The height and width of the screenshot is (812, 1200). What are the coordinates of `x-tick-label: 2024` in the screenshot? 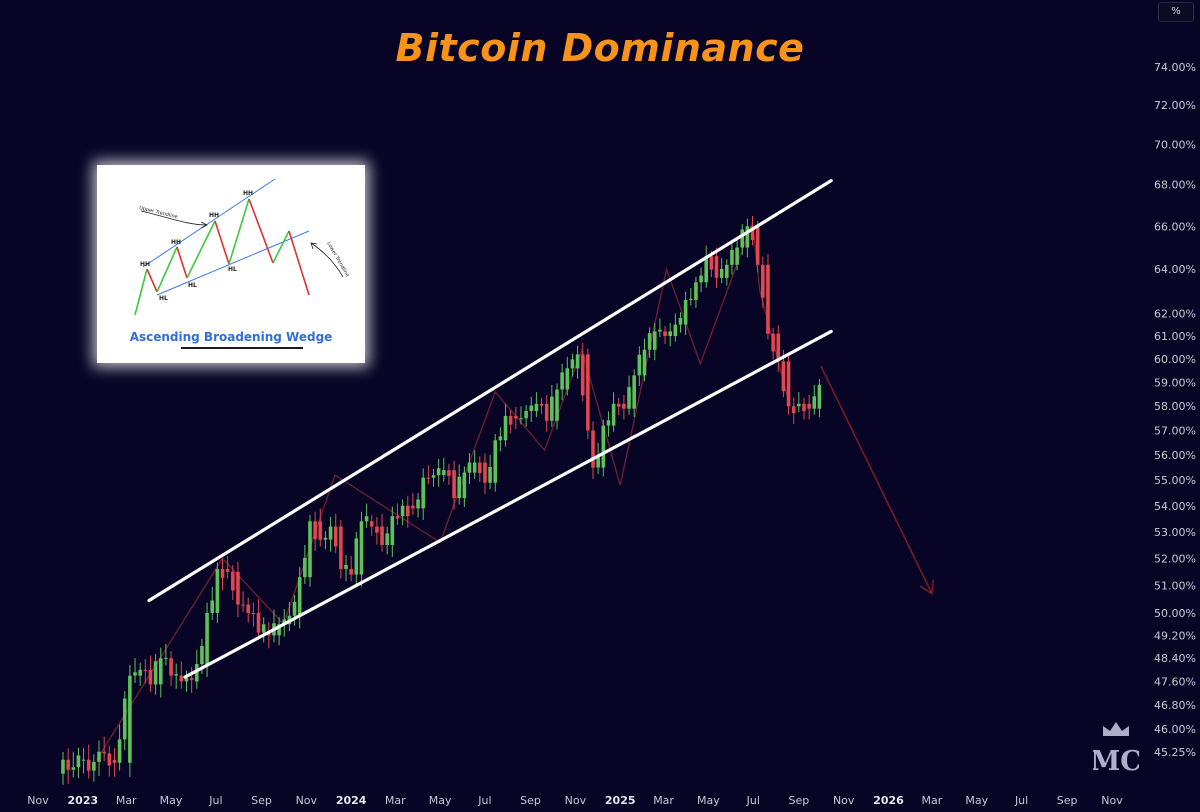 It's located at (351, 800).